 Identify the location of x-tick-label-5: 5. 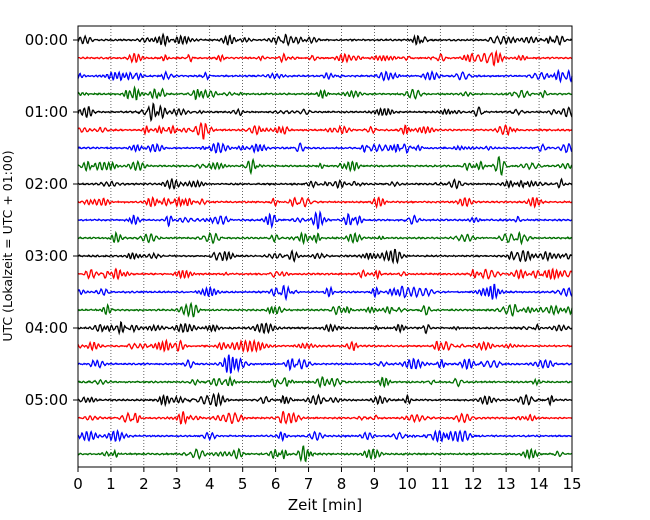
(243, 484).